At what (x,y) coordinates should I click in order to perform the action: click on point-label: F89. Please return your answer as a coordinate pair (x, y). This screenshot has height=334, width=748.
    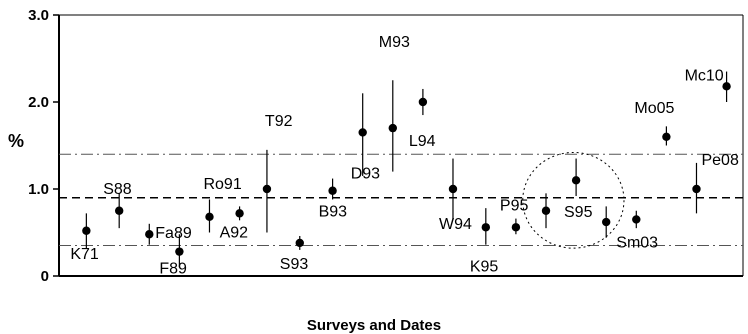
    Looking at the image, I should click on (173, 269).